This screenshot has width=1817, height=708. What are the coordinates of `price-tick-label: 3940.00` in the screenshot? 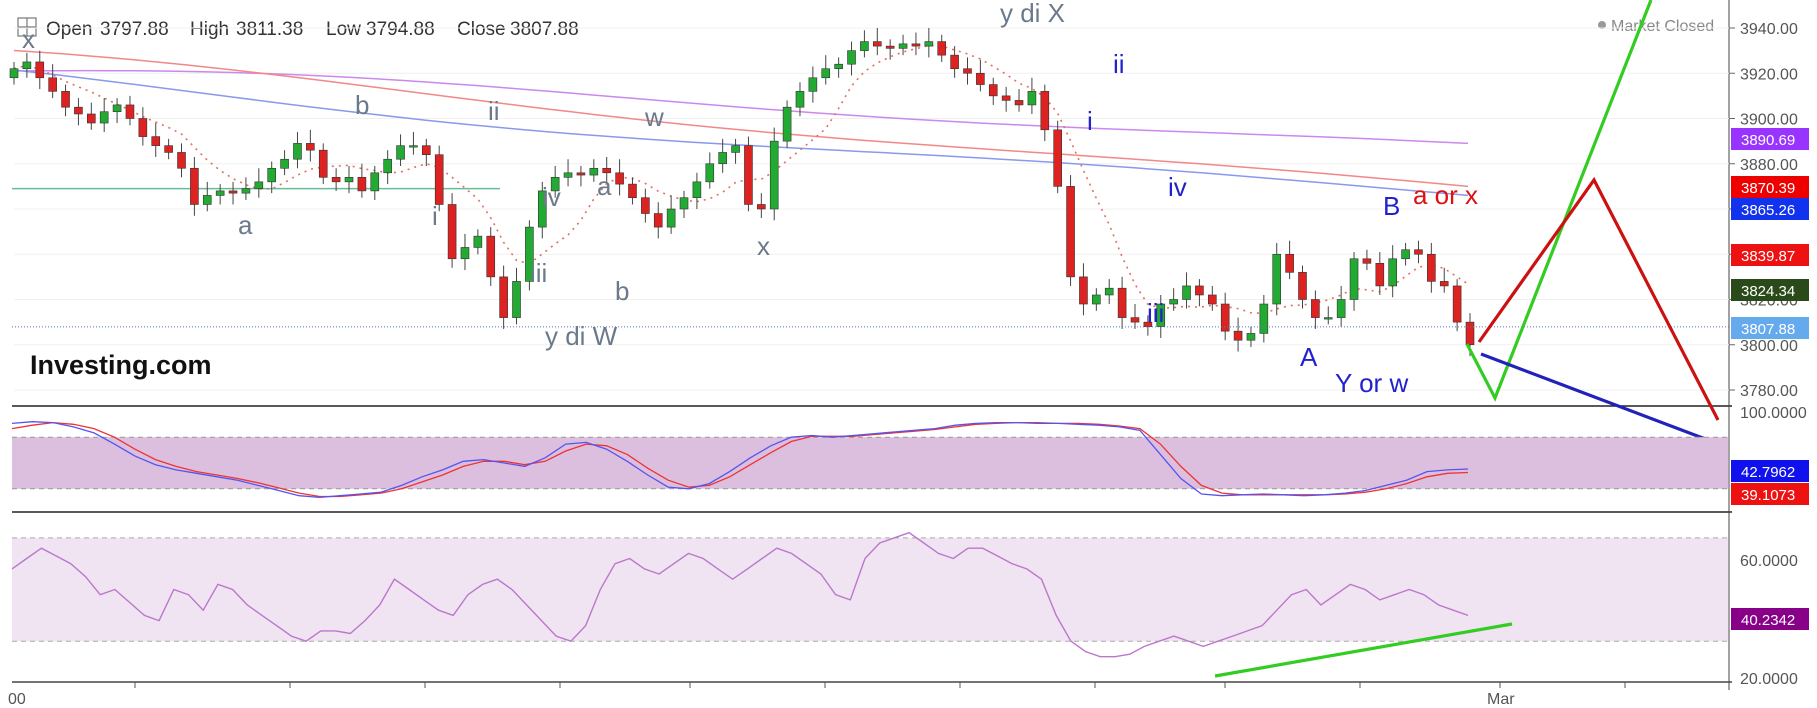 It's located at (1769, 29).